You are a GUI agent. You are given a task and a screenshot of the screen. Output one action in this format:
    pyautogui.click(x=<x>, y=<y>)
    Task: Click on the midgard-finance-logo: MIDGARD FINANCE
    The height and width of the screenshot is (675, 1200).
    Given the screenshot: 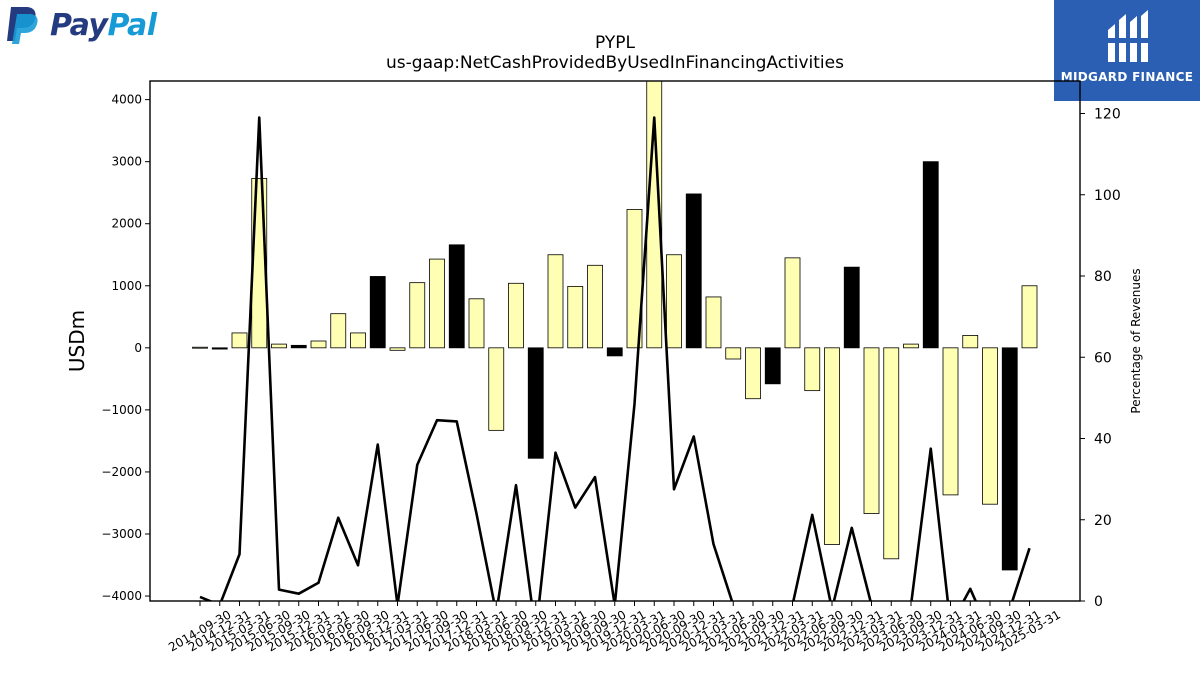 What is the action you would take?
    pyautogui.click(x=1127, y=50)
    